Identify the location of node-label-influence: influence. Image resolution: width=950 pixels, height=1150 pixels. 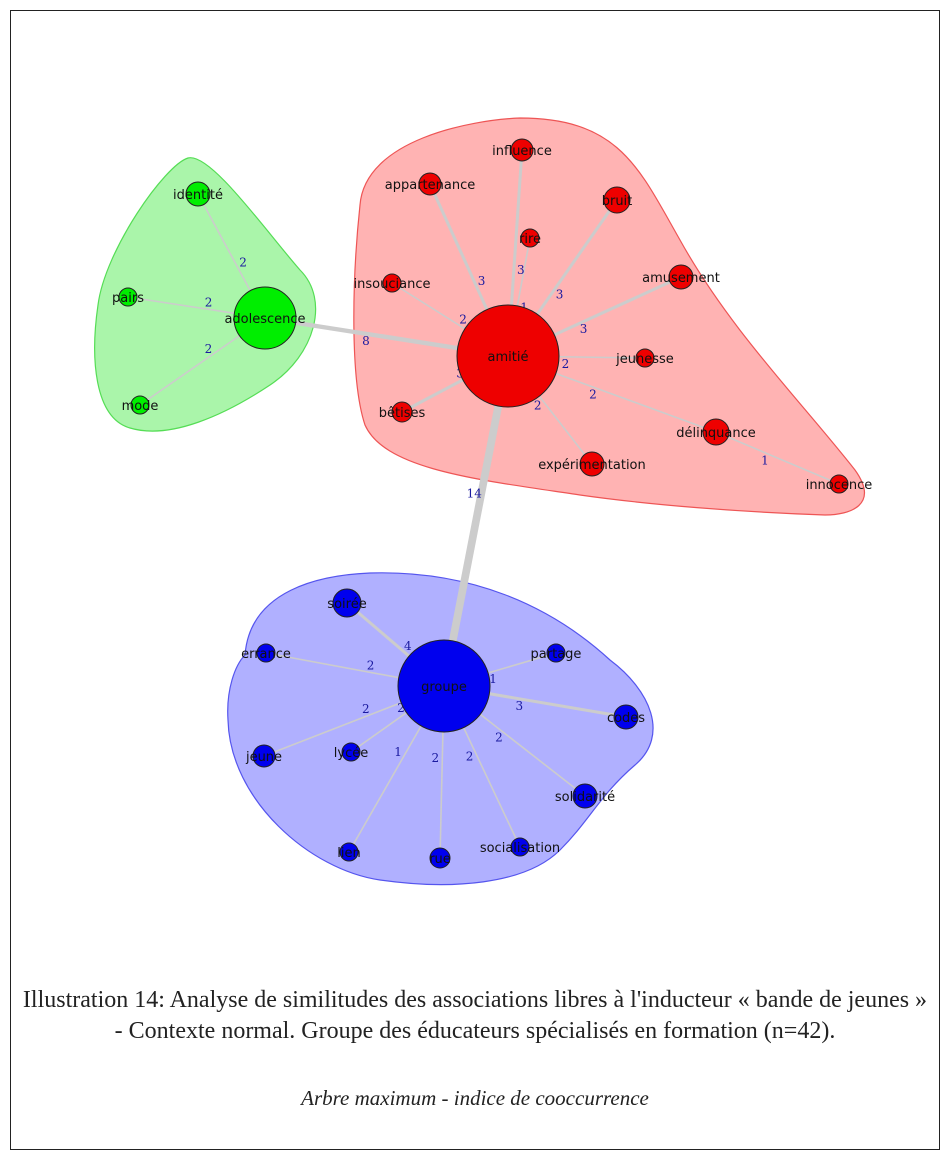
(522, 151).